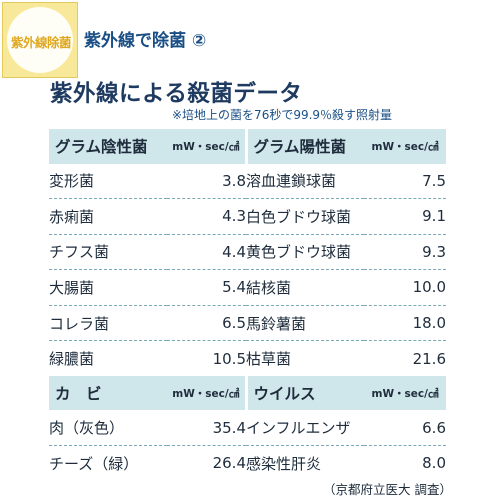  I want to click on bacteria-name: 白色ブドウ球菌, so click(305, 216).